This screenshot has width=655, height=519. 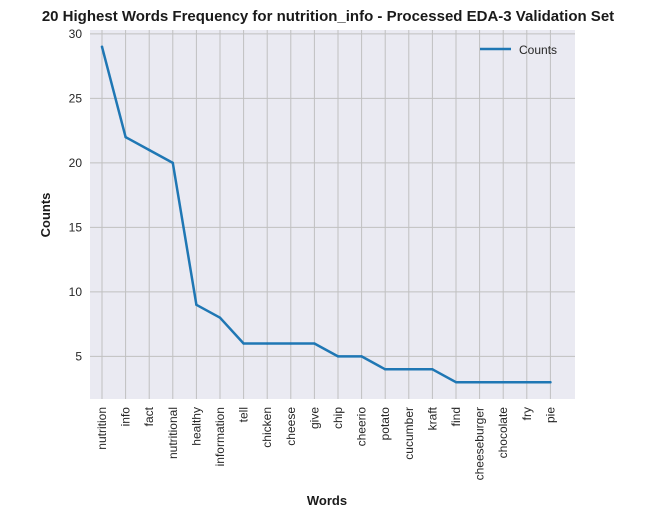 I want to click on y-axis-ticks: 5 10 15 20 25 30, so click(x=76, y=195).